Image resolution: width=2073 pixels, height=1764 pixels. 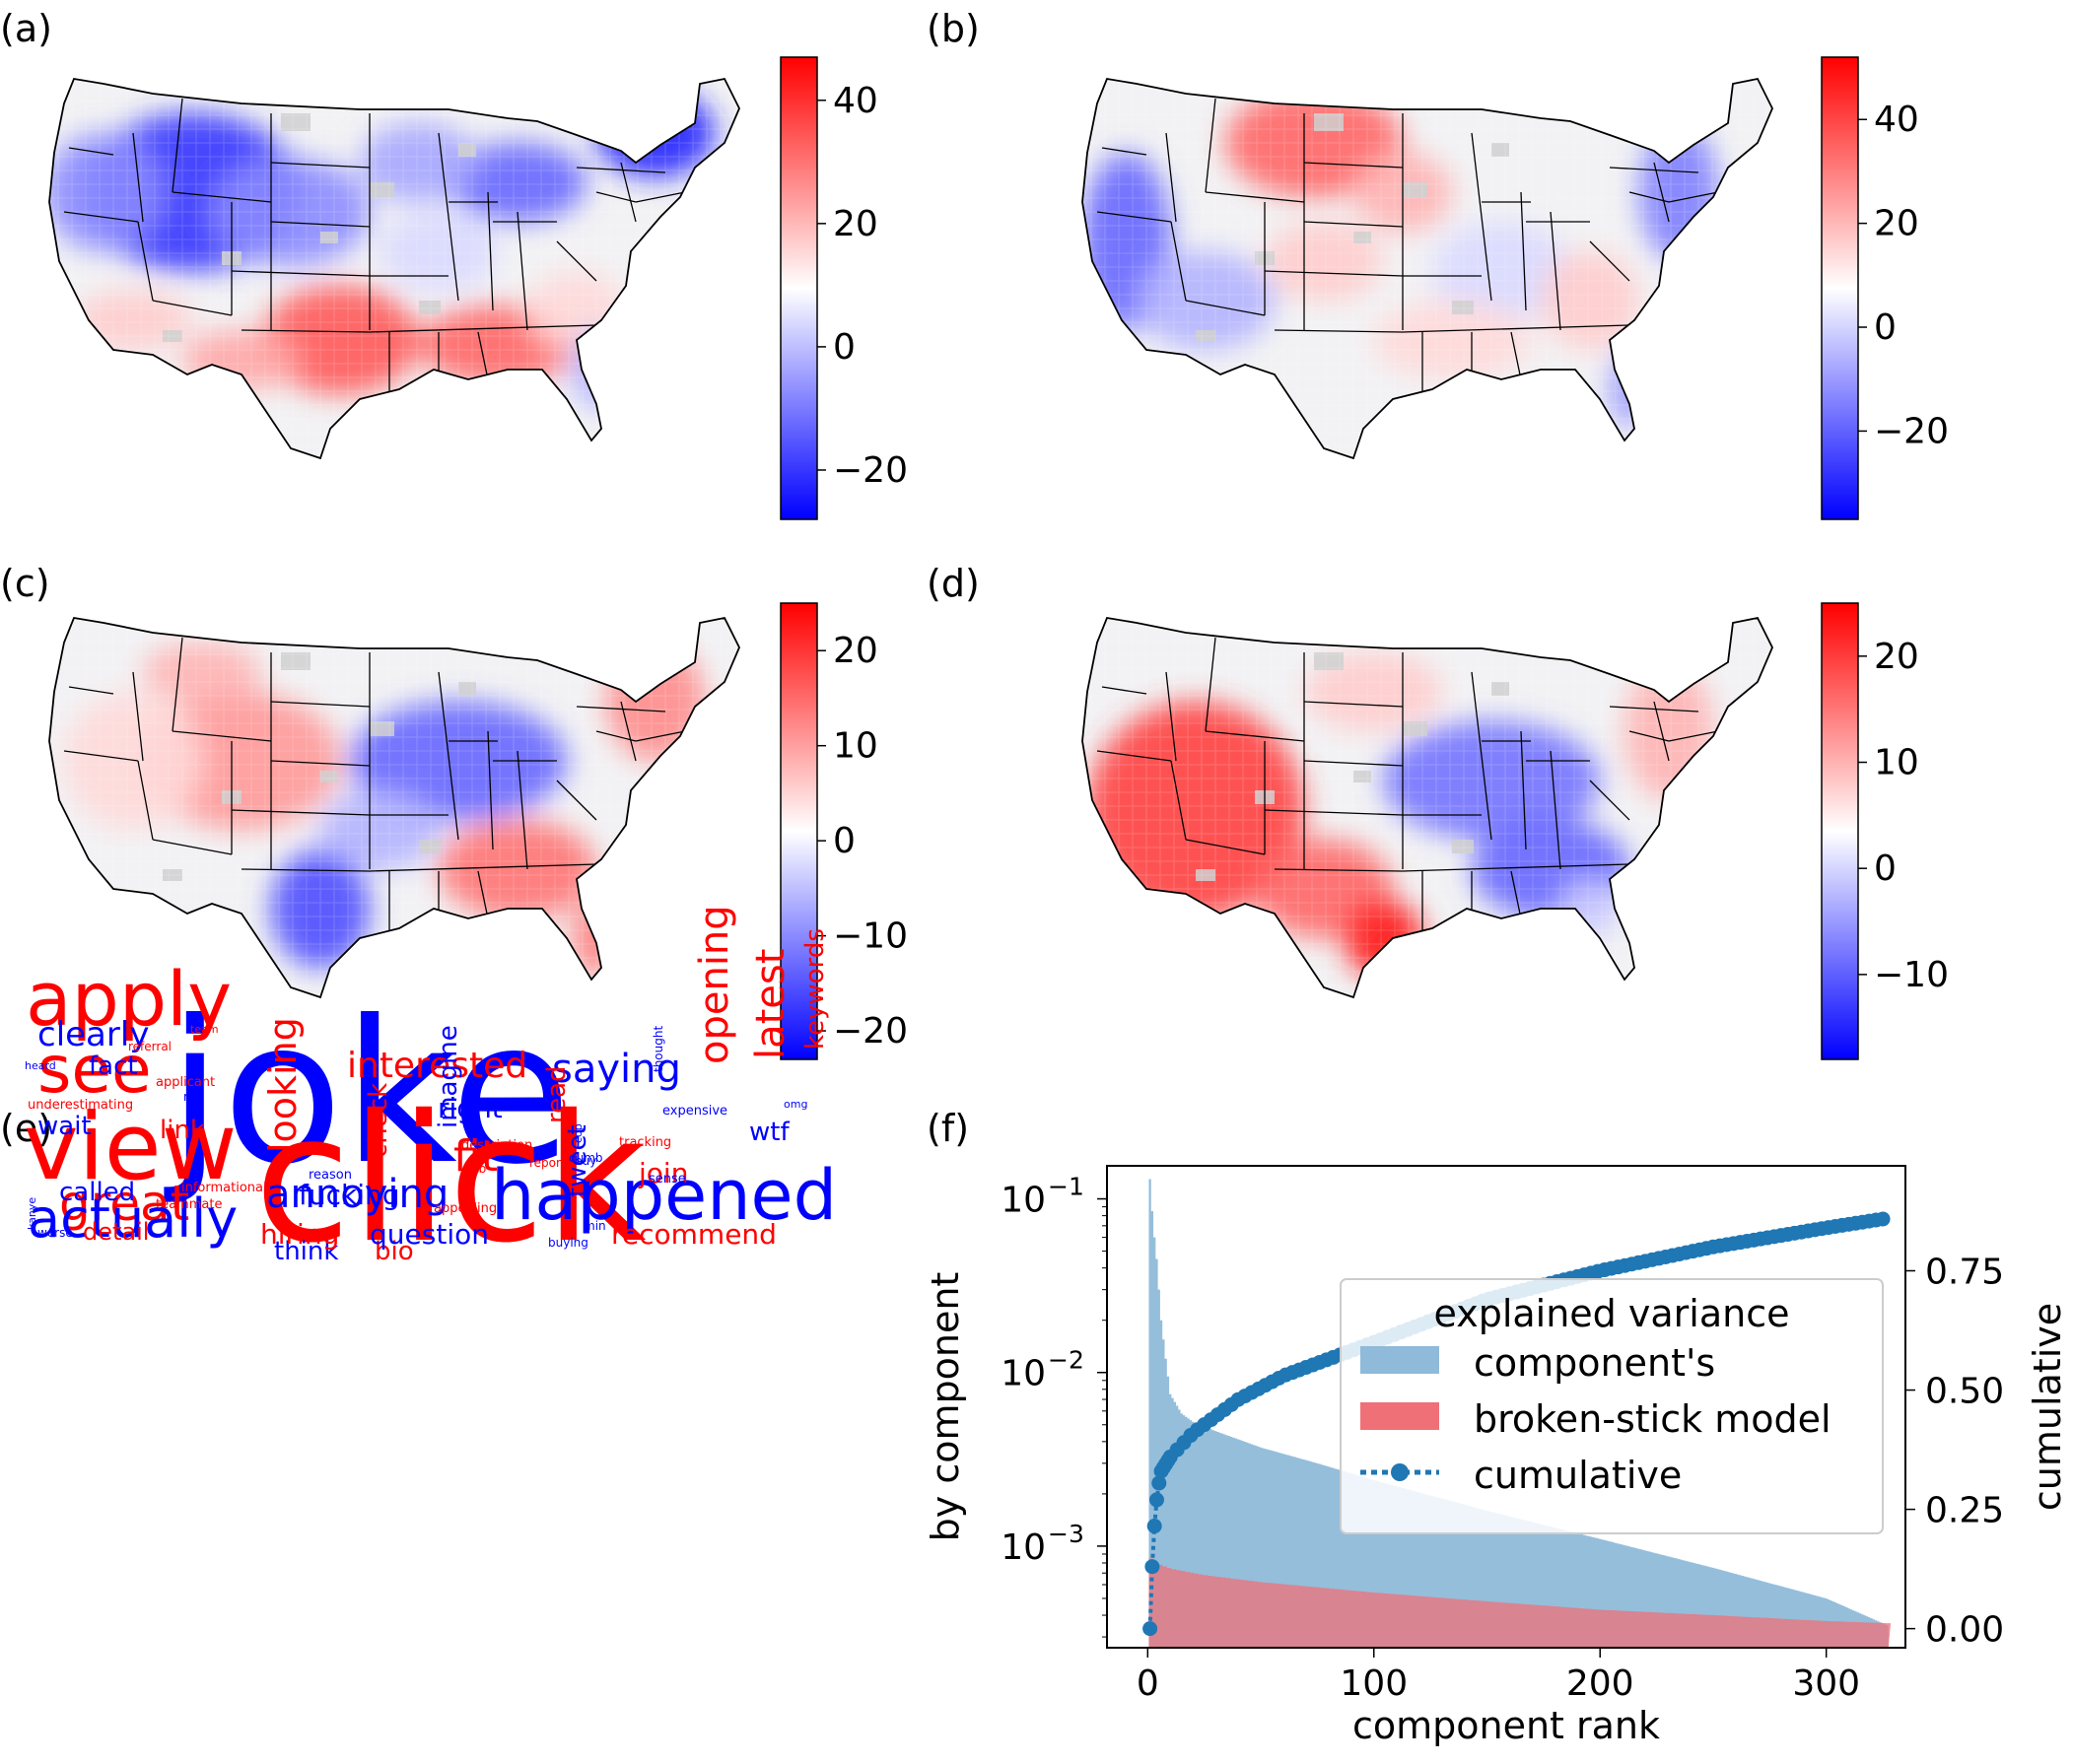 What do you see at coordinates (1594, 1363) in the screenshot?
I see `legend-entry: component's` at bounding box center [1594, 1363].